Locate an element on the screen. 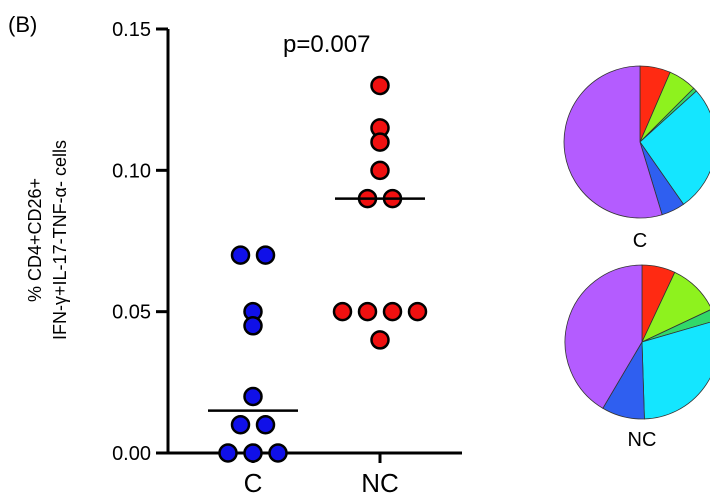  p-value-annotation: p=0.007 is located at coordinates (326, 44).